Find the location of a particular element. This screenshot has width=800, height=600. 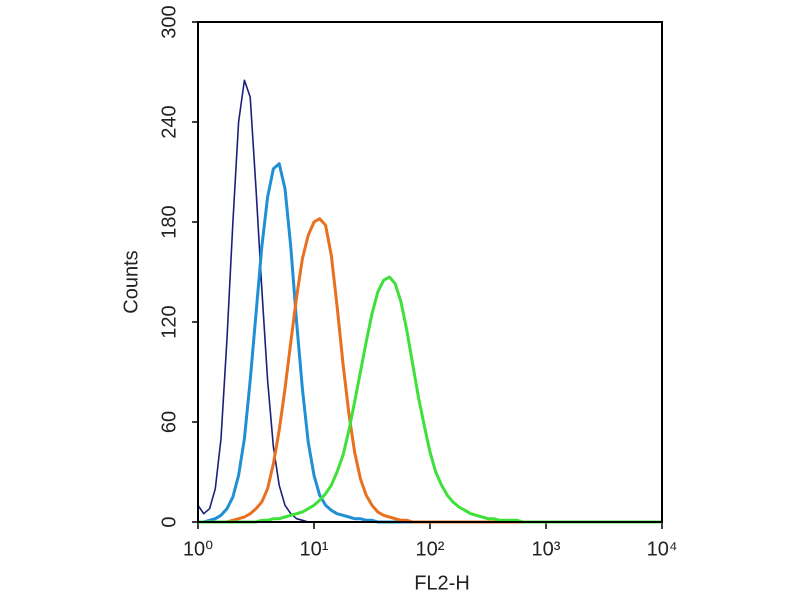

x-tick-label: 10⁰ is located at coordinates (198, 549).